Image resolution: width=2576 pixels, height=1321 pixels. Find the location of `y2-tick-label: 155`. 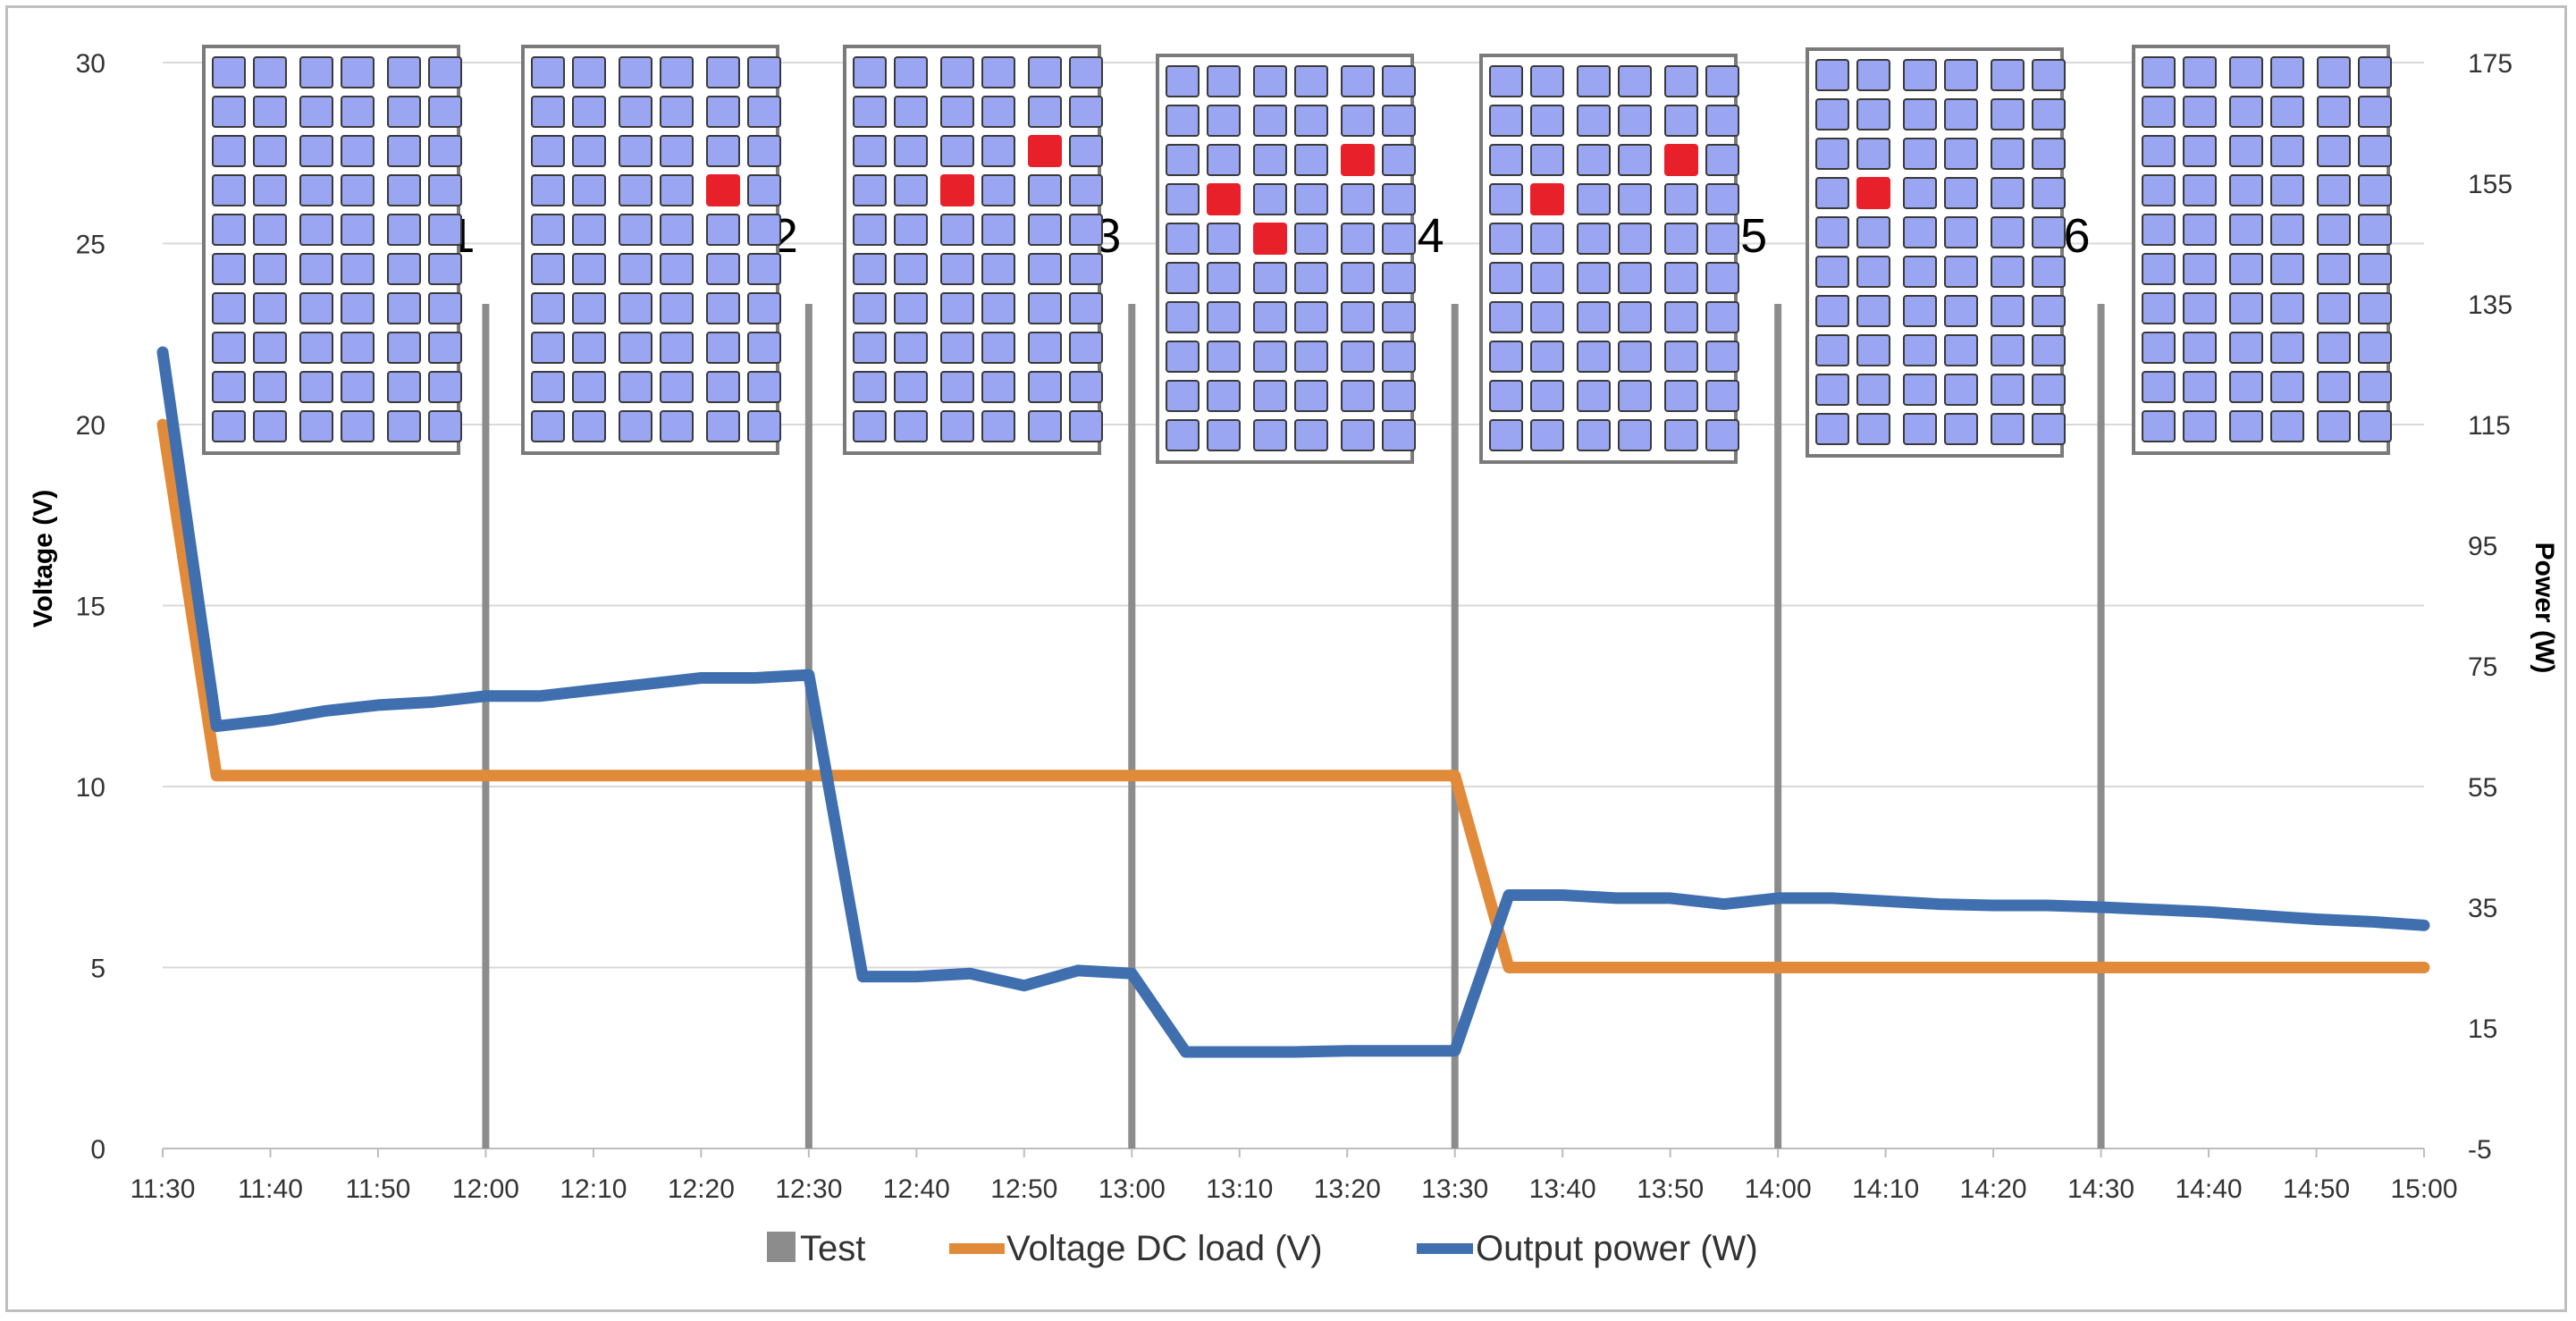

y2-tick-label: 155 is located at coordinates (2490, 184).